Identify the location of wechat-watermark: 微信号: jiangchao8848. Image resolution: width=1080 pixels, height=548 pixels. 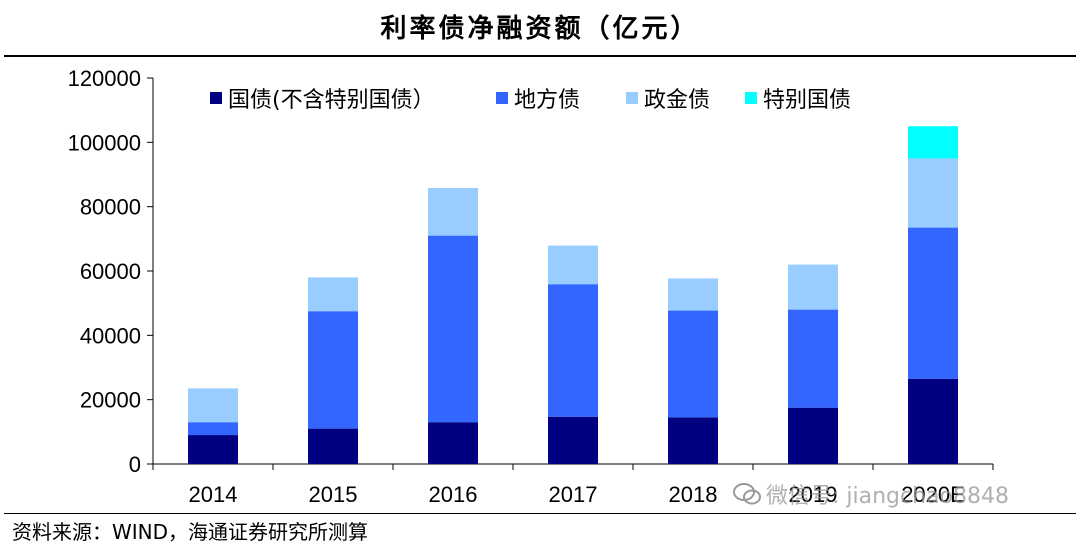
(870, 495).